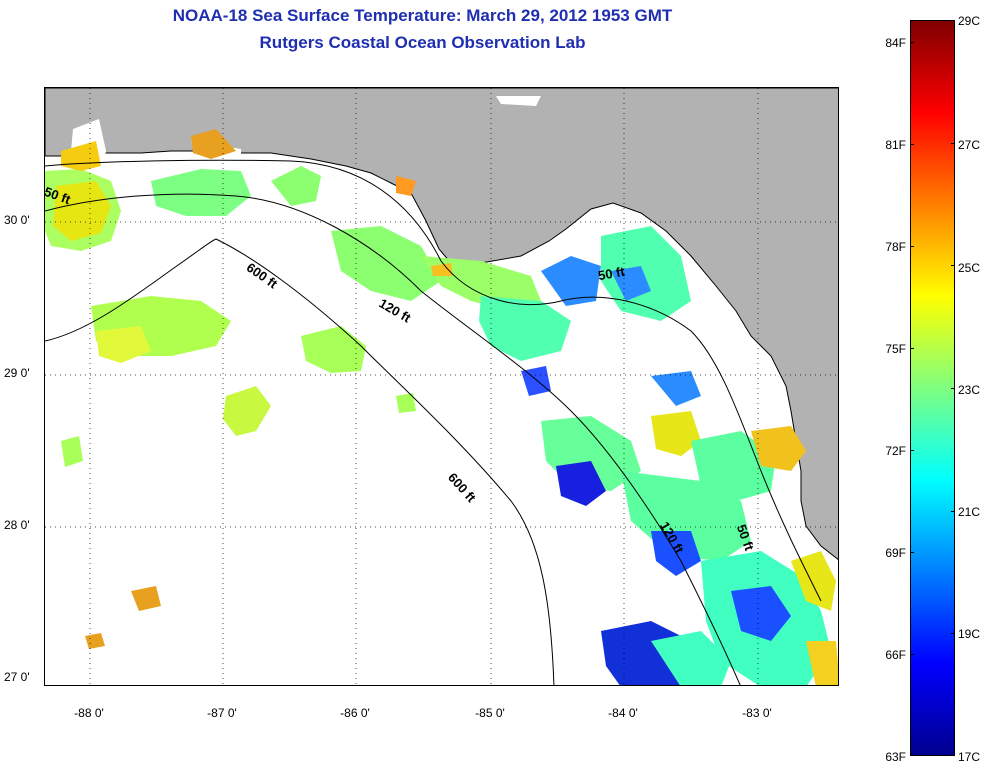 The image size is (992, 770). Describe the element at coordinates (623, 713) in the screenshot. I see `lon-label-84: -84 0'` at that location.